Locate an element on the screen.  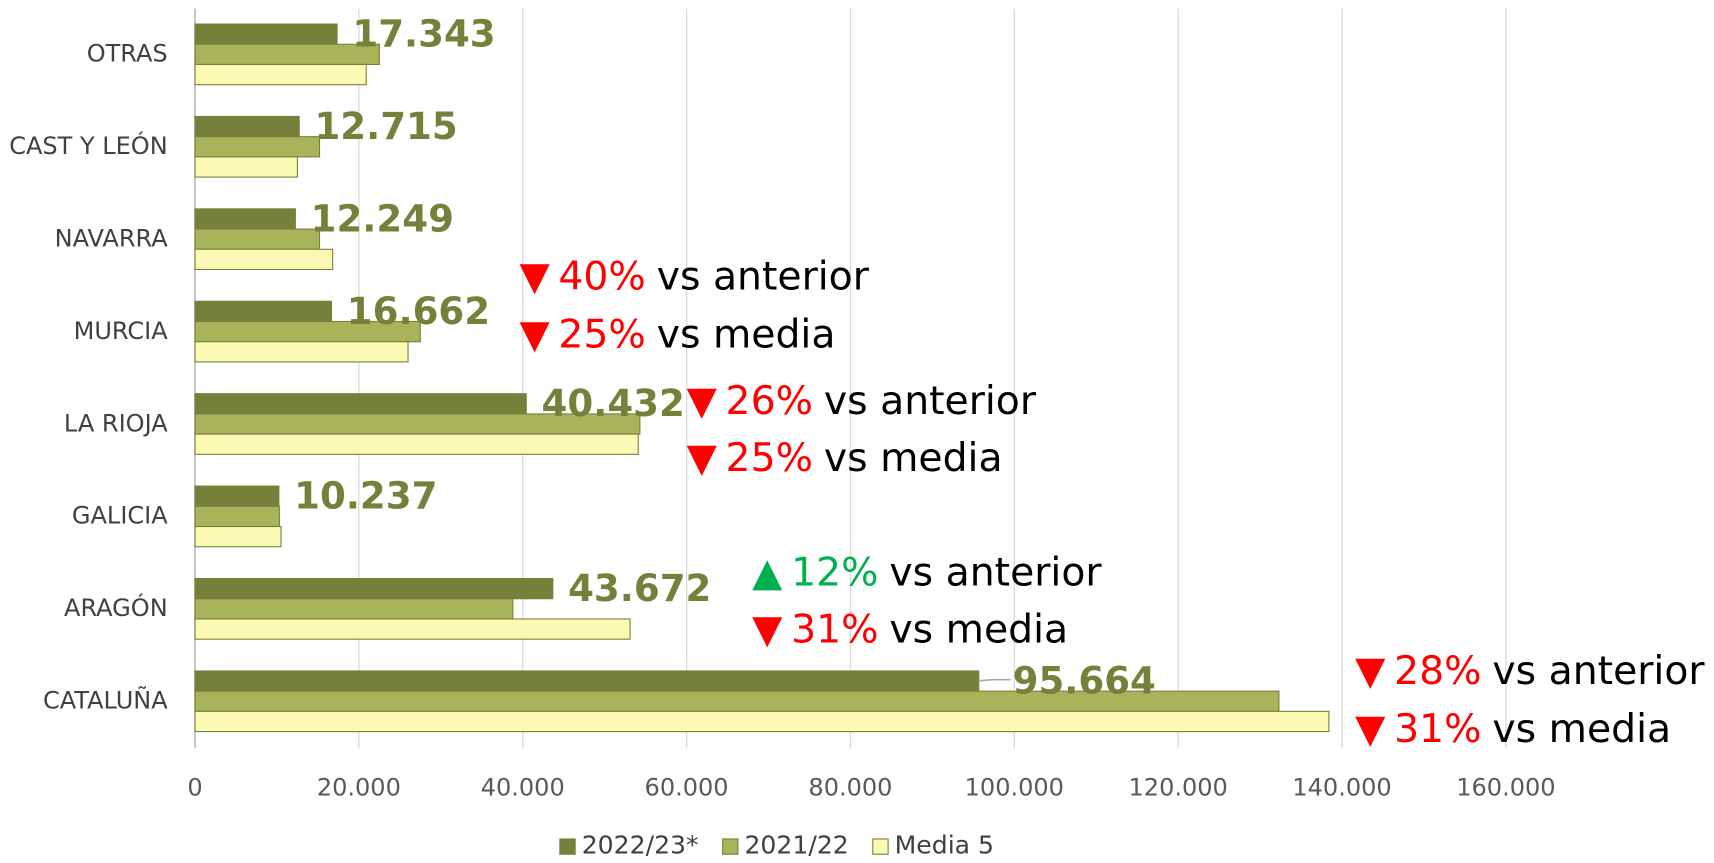
y-tick-label: MURCIA is located at coordinates (121, 331).